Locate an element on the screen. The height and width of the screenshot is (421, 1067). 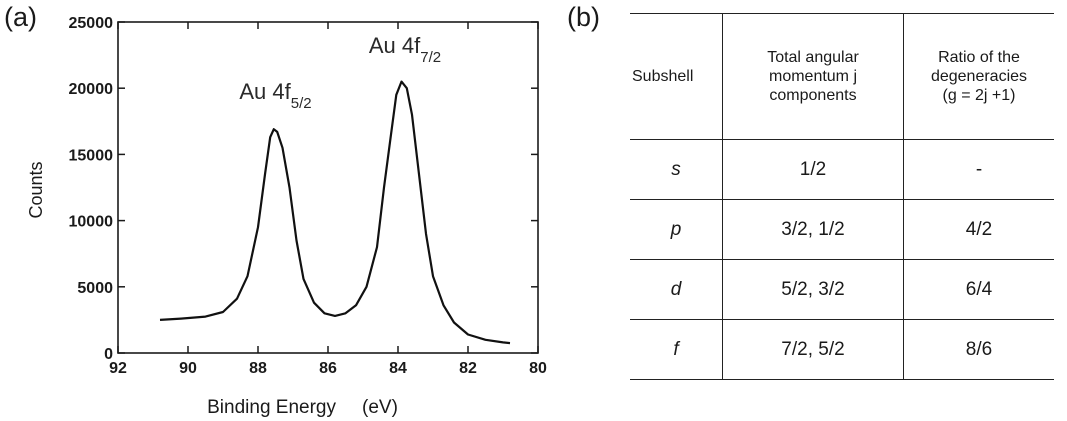
header-ratio-line-2: degeneracies is located at coordinates (979, 76).